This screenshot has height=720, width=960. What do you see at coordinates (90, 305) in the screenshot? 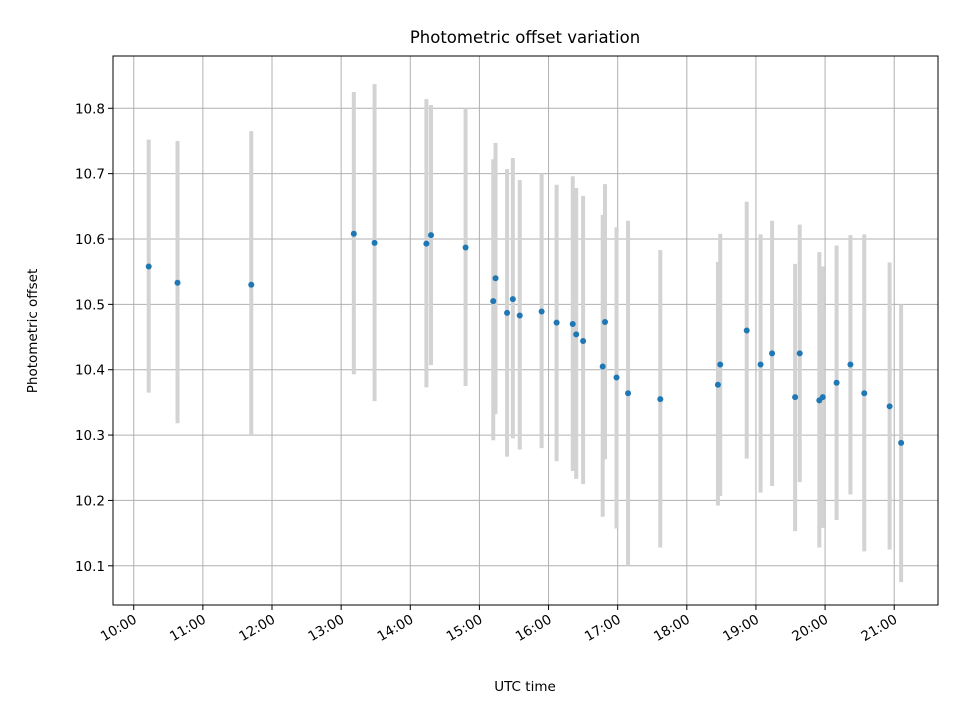
I see `y-tick-label: 10.5` at bounding box center [90, 305].